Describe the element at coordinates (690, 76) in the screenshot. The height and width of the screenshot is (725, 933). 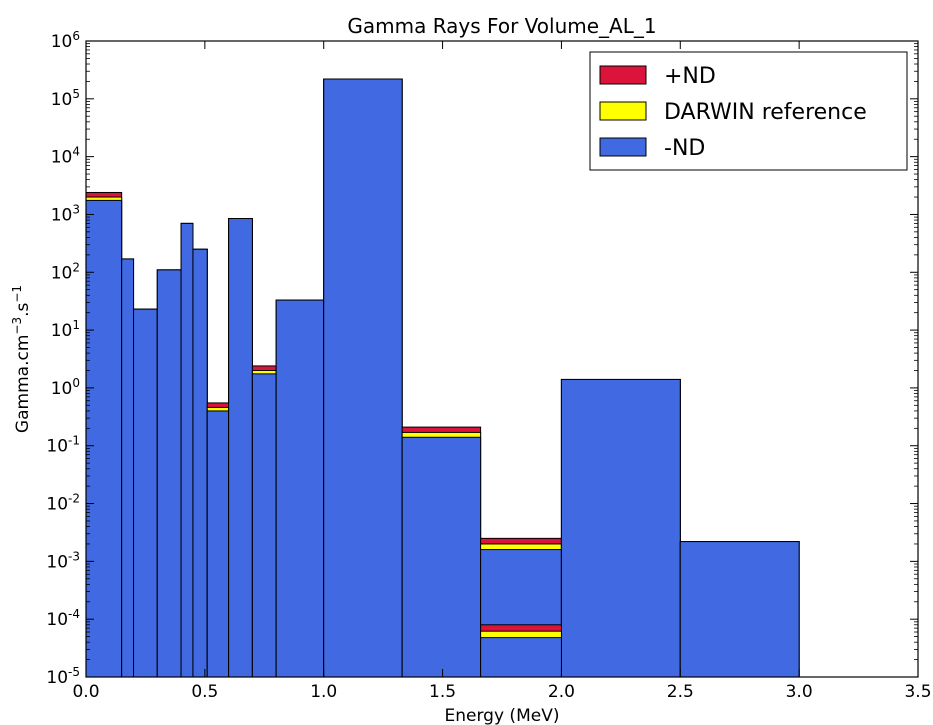
I see `legend-label-plus-nd: +ND` at that location.